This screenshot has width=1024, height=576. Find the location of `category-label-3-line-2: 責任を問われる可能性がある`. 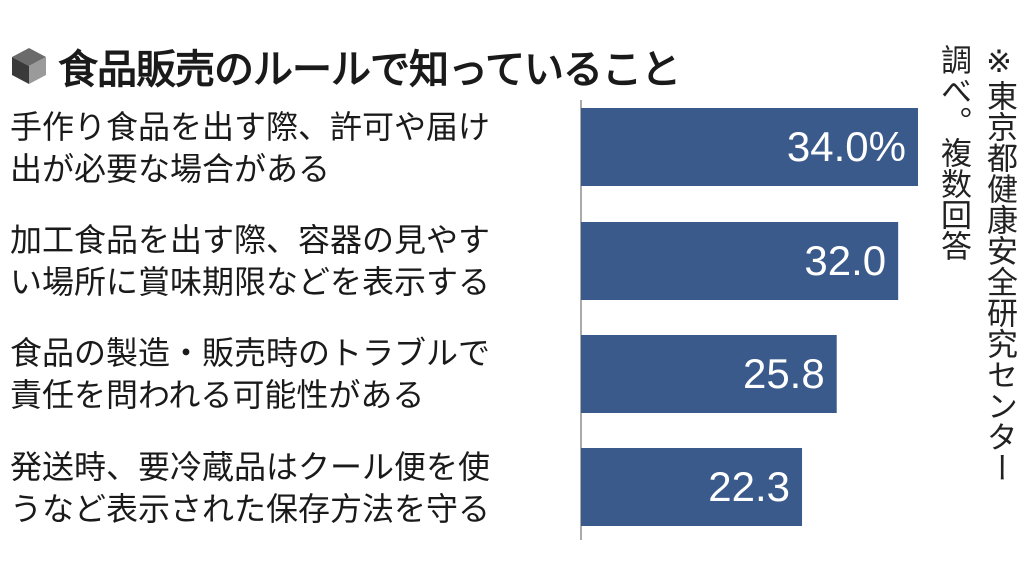

category-label-3-line-2: 責任を問われる可能性がある is located at coordinates (217, 395).